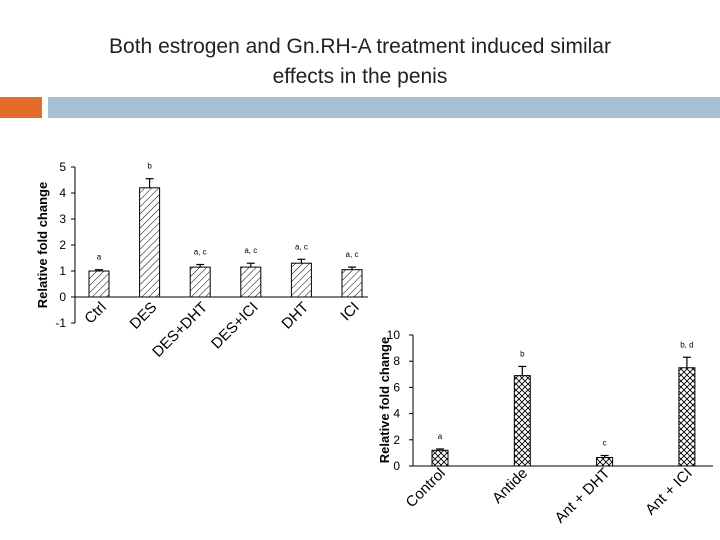  Describe the element at coordinates (180, 330) in the screenshot. I see `c1-category-label: DES+DHT` at that location.